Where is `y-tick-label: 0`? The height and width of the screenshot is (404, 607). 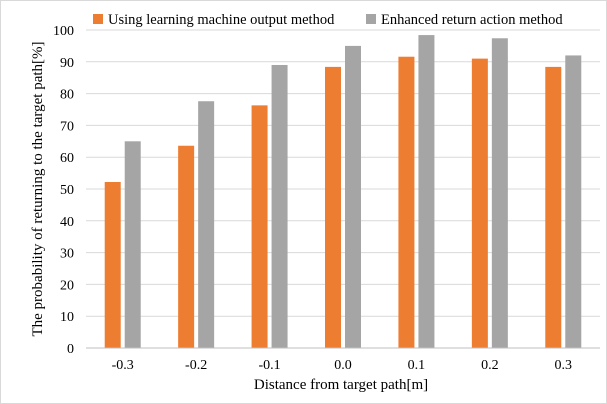
y-tick-label: 0 is located at coordinates (70, 349).